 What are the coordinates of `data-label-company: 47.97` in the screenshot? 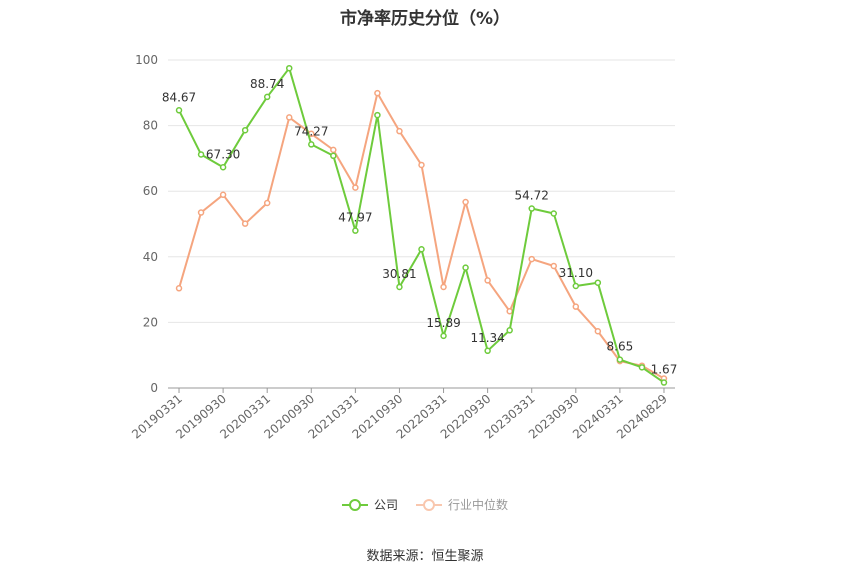 It's located at (355, 218).